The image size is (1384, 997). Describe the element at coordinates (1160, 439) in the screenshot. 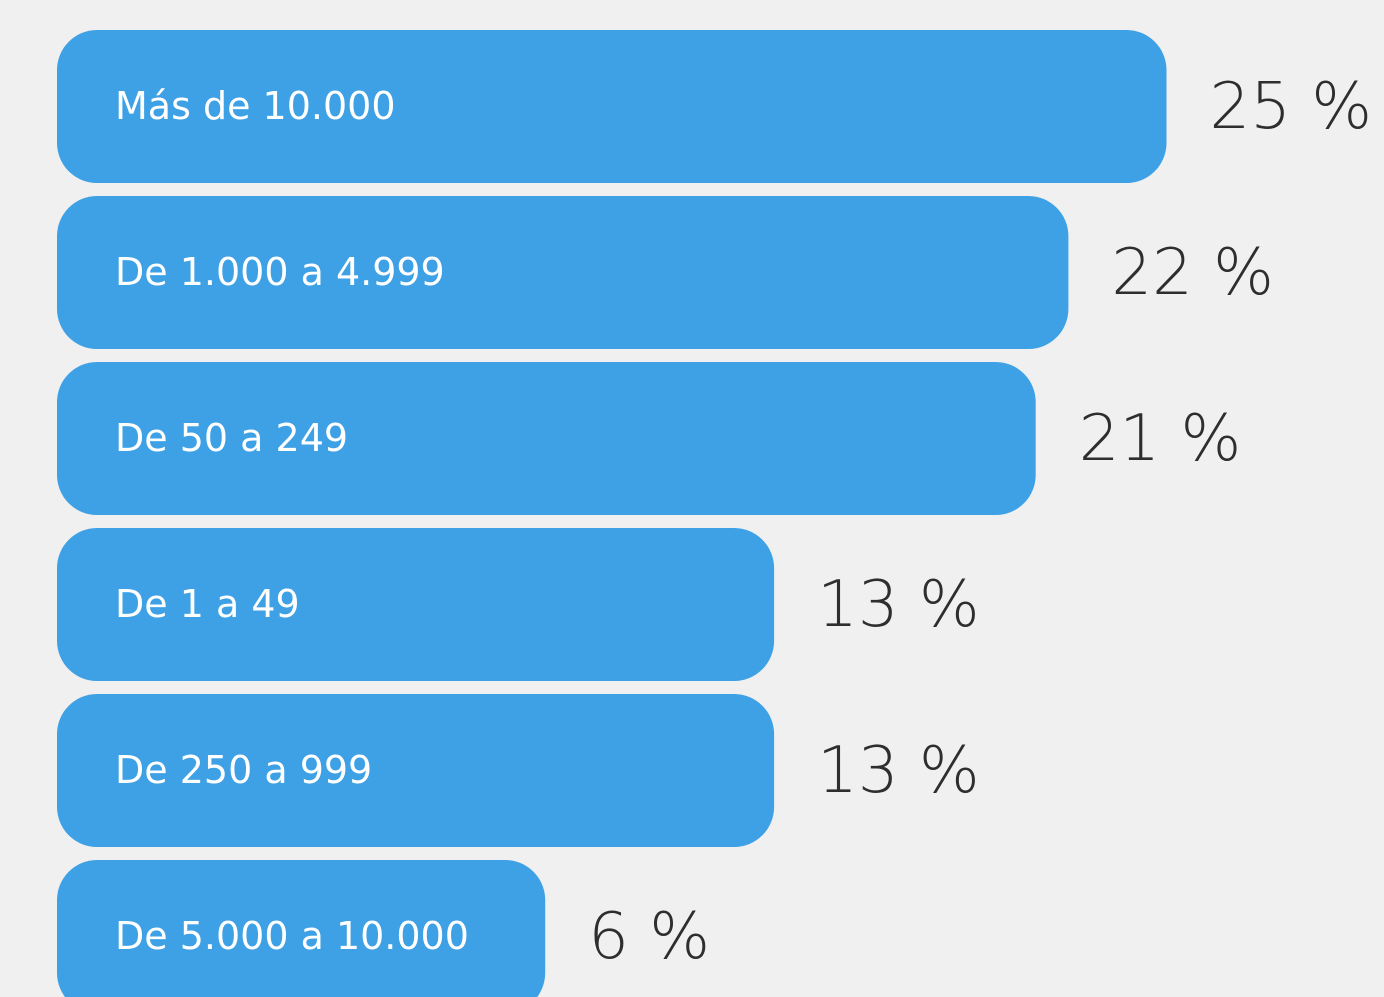

I see `value-label: 21 %` at that location.